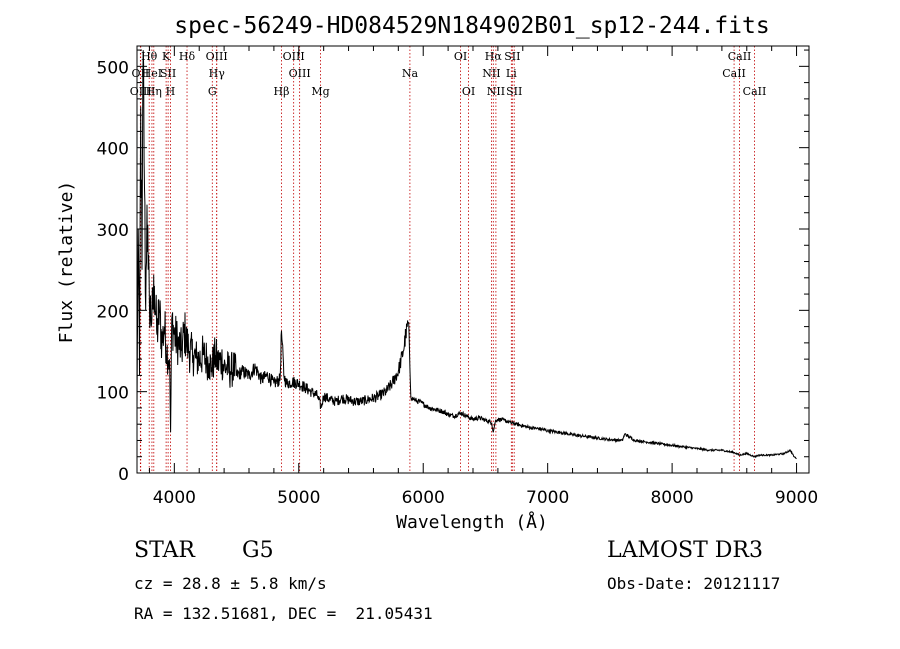  What do you see at coordinates (410, 73) in the screenshot?
I see `line-label-16: Na` at bounding box center [410, 73].